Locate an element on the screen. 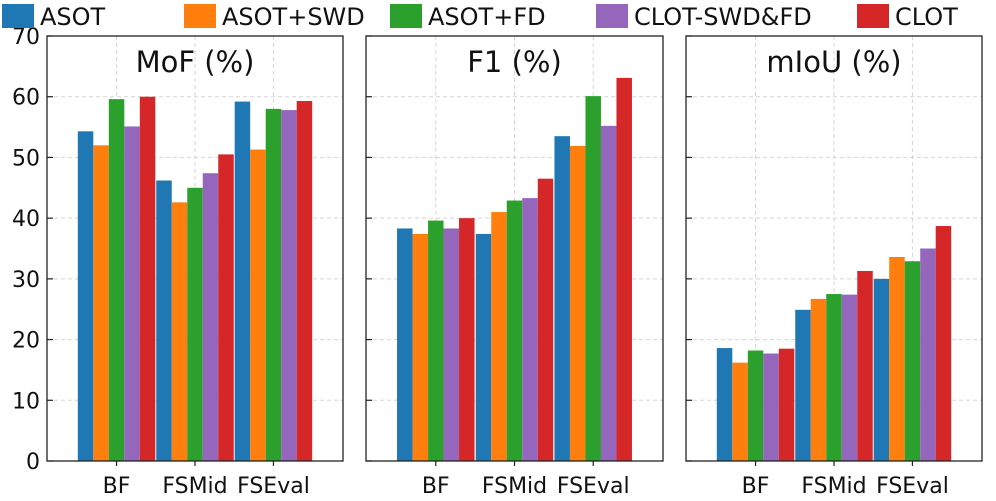  y-tick-label: 0 is located at coordinates (33, 462).